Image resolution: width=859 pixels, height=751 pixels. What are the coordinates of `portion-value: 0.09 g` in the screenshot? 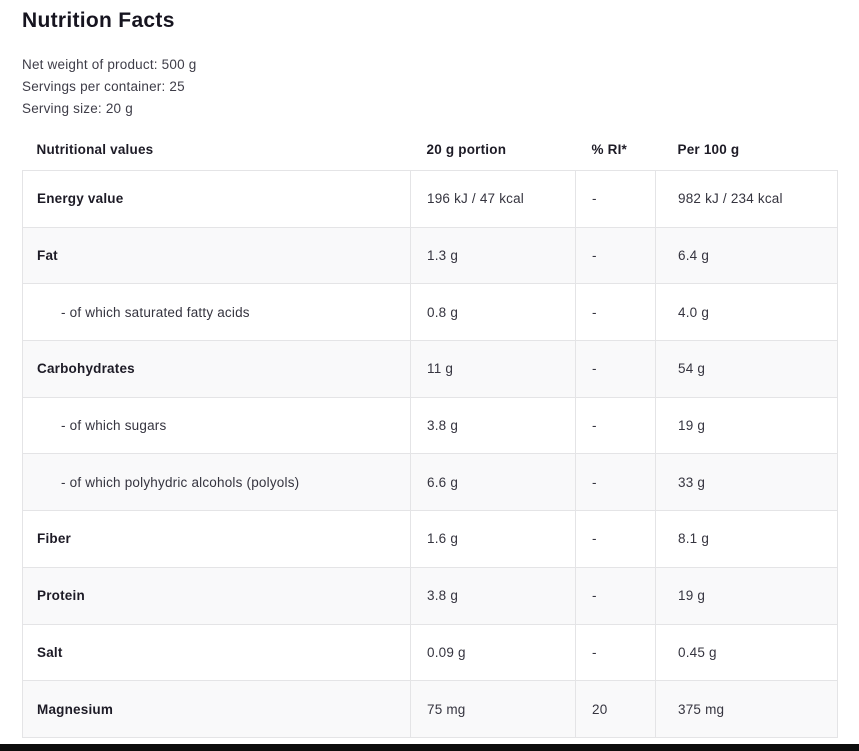 It's located at (493, 652).